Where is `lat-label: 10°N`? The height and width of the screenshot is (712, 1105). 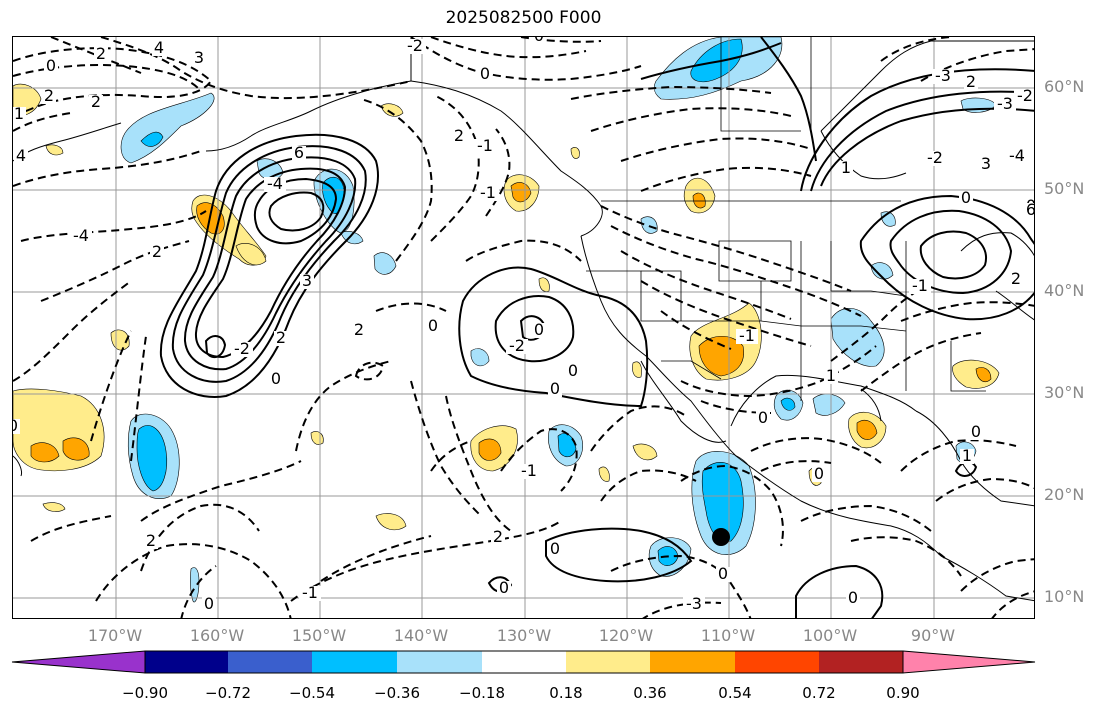
lat-label: 10°N is located at coordinates (1064, 596).